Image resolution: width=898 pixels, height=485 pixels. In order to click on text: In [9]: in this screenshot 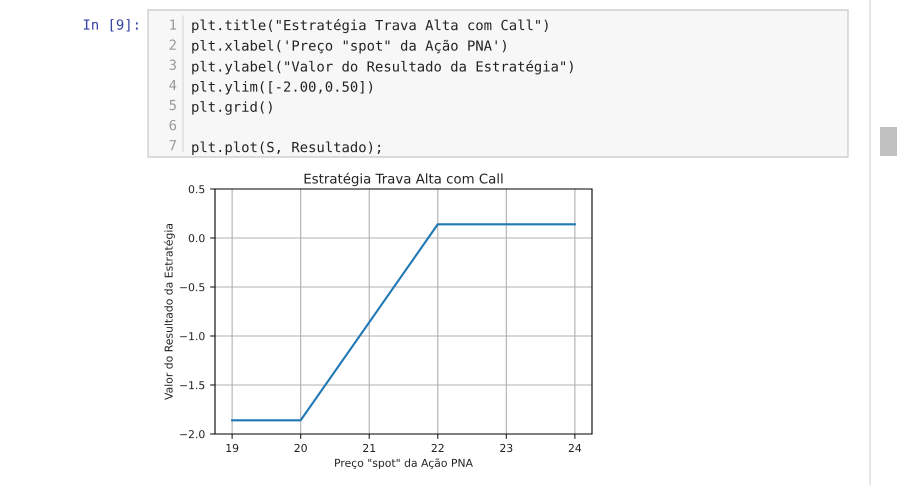, I will do `click(111, 25)`.